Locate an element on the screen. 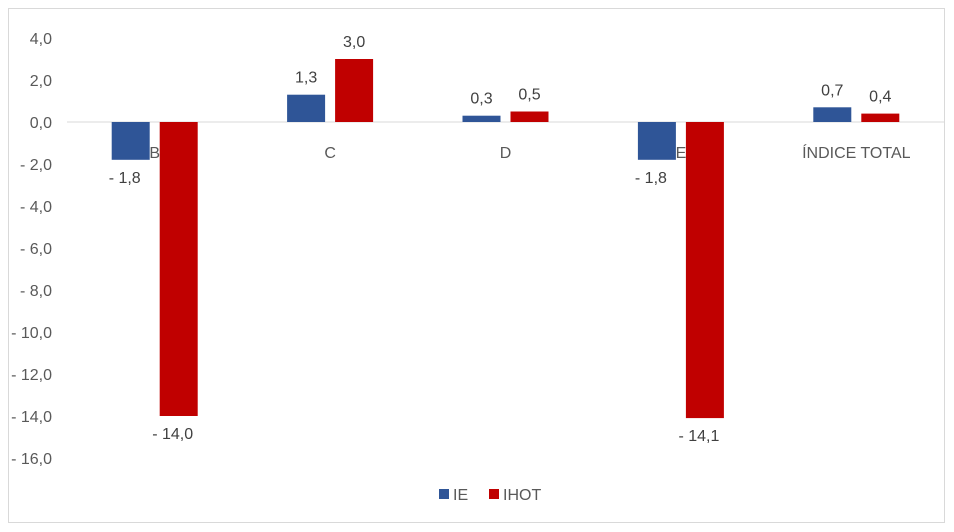 The height and width of the screenshot is (532, 954). x-category-label: C is located at coordinates (330, 153).